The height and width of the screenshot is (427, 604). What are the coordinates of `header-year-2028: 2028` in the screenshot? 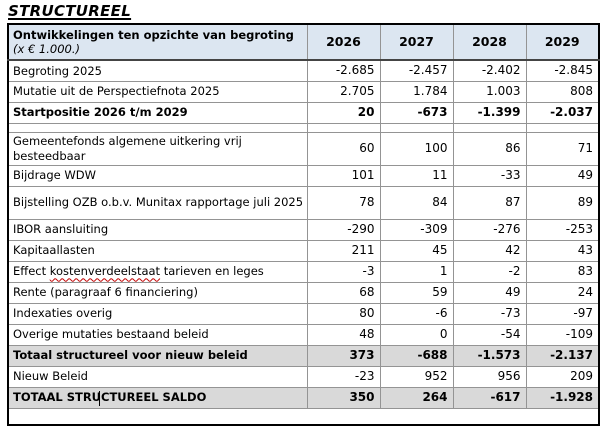 It's located at (489, 42).